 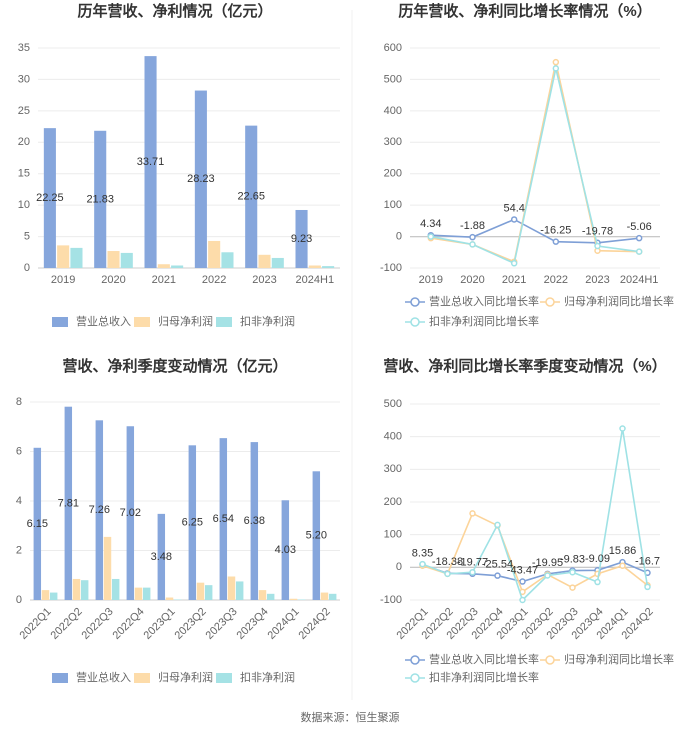 What do you see at coordinates (99, 510) in the screenshot?
I see `value-label: 7.26` at bounding box center [99, 510].